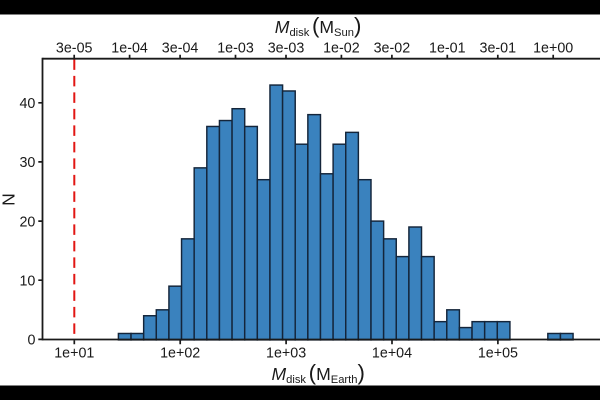 The image size is (600, 400). I want to click on svg-text: 3e-03, so click(286, 48).